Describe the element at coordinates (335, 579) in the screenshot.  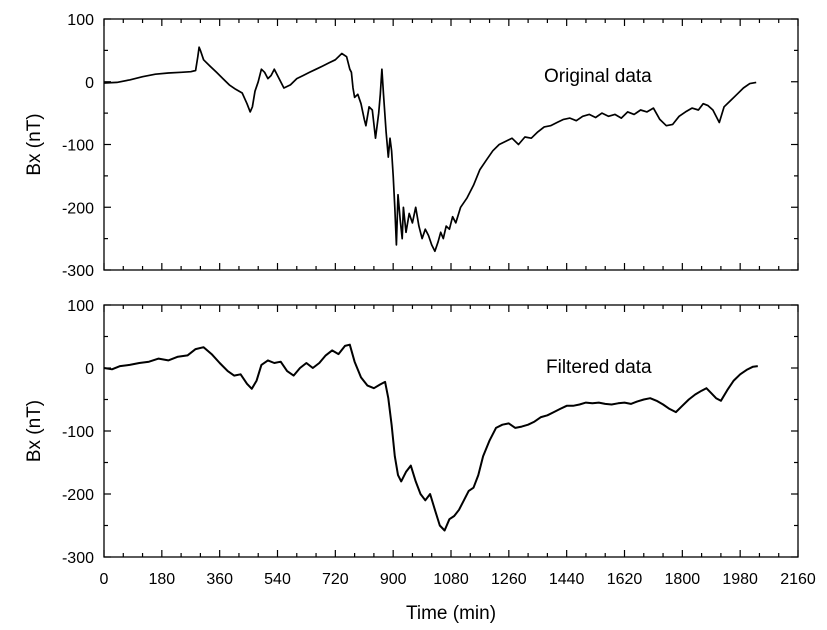
I see `x-tick-label: 720` at that location.